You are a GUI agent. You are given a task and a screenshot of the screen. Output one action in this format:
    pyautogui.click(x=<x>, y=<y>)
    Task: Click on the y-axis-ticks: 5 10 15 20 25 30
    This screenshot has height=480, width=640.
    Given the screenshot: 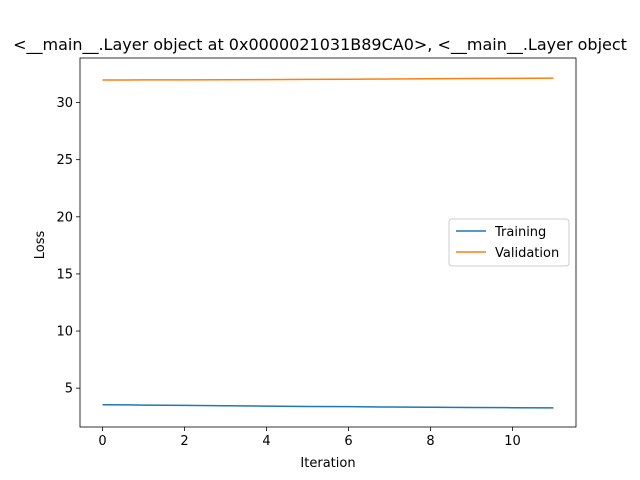 What is the action you would take?
    pyautogui.click(x=68, y=246)
    